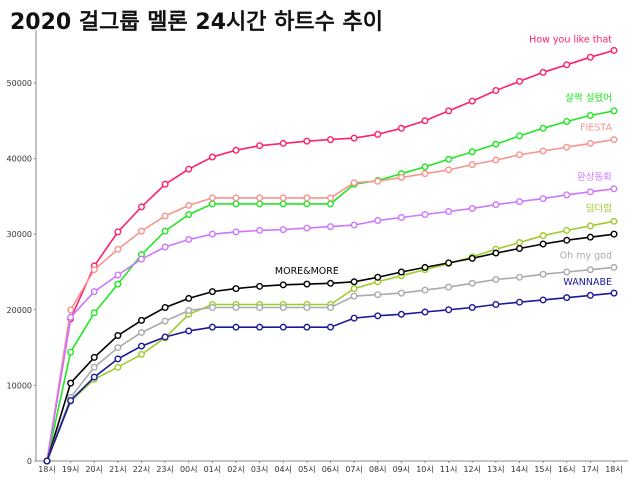 Image resolution: width=640 pixels, height=481 pixels. I want to click on x-tick-label: 07시, so click(354, 469).